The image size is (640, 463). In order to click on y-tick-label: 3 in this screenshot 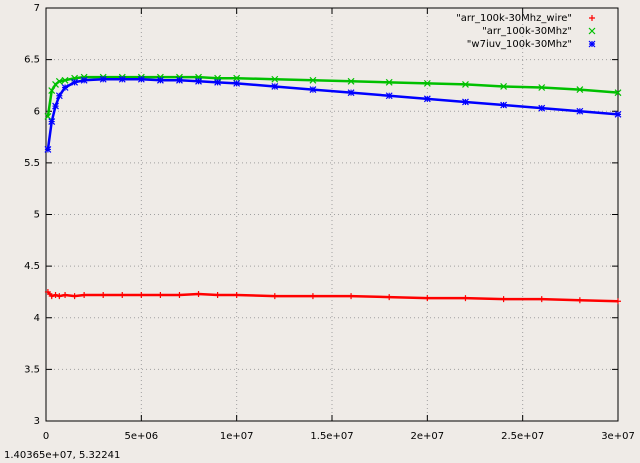, I will do `click(37, 421)`.